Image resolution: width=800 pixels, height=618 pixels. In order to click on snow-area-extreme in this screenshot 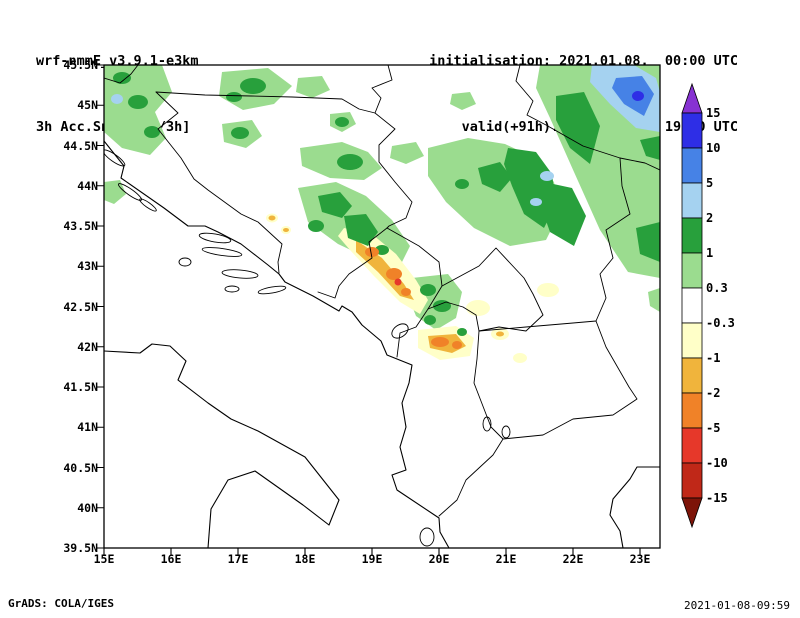, I will do `click(638, 96)`.